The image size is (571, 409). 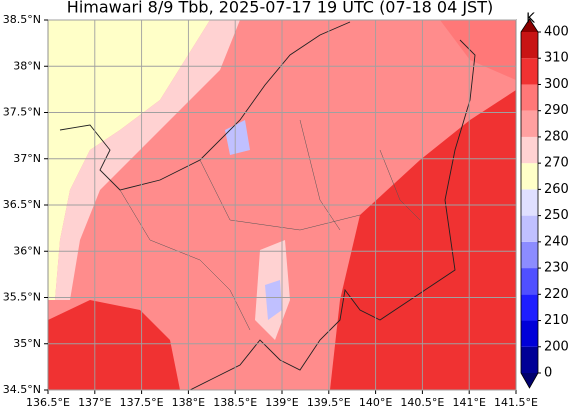 What do you see at coordinates (556, 163) in the screenshot?
I see `colorbar-label: 270` at bounding box center [556, 163].